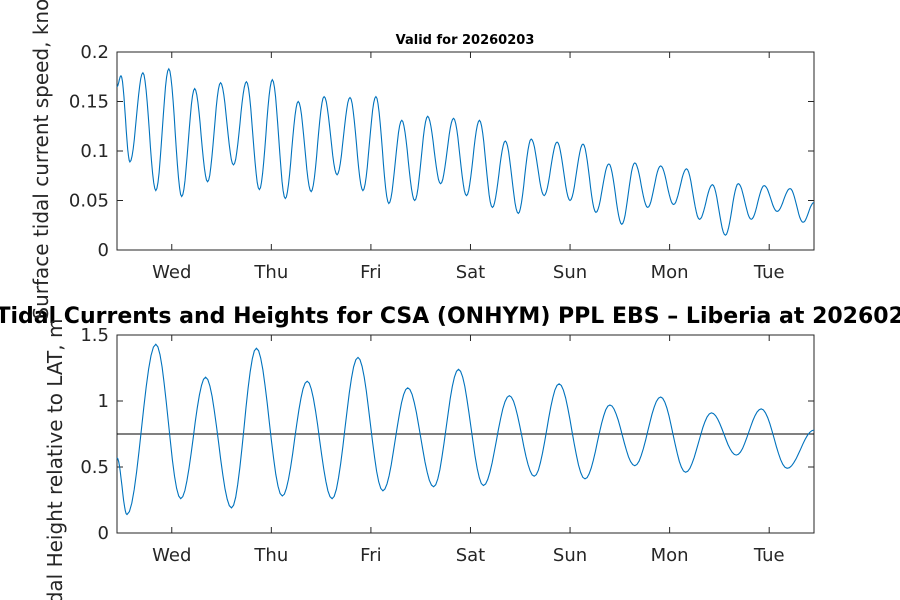 This screenshot has height=600, width=900. Describe the element at coordinates (41, 160) in the screenshot. I see `current-speed-y-label: Surface tidal current speed, knots` at that location.